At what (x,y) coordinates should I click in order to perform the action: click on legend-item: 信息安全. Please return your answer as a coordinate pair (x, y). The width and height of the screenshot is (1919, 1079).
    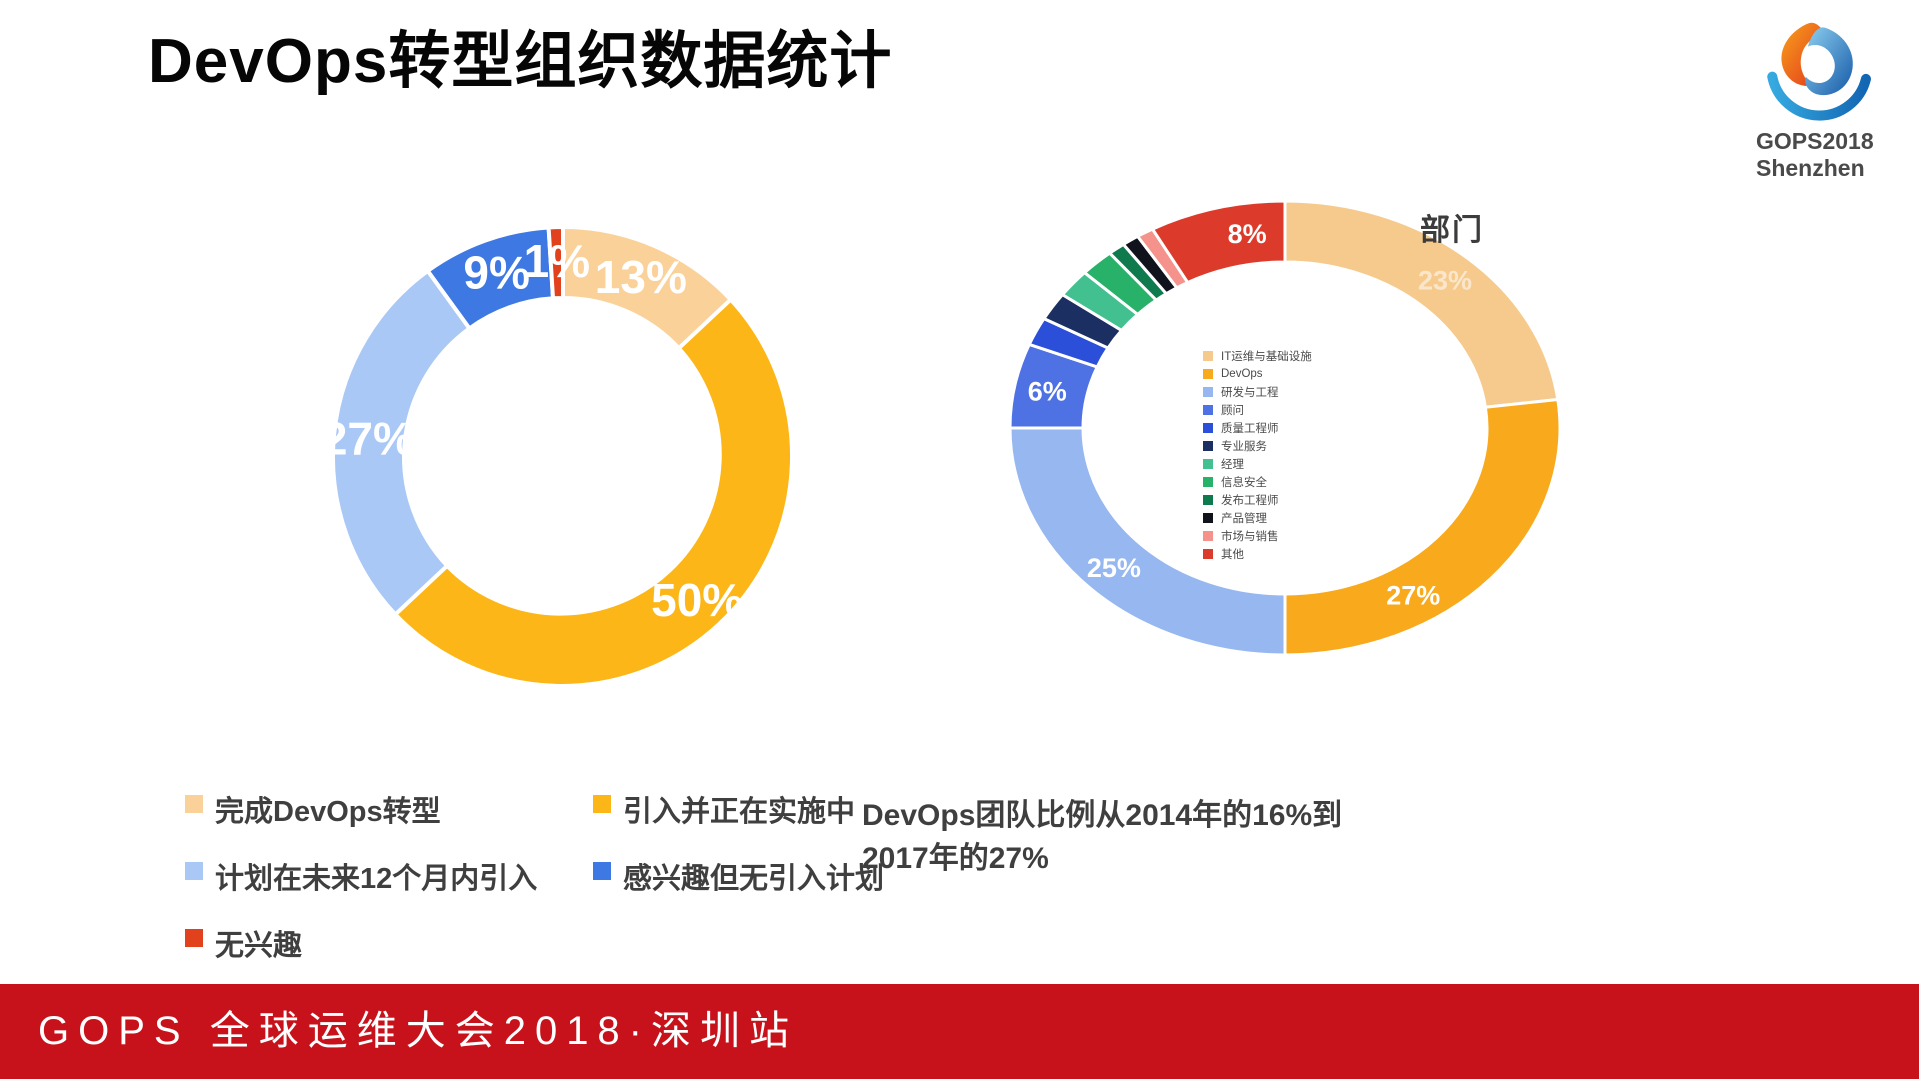
    Looking at the image, I should click on (1257, 482).